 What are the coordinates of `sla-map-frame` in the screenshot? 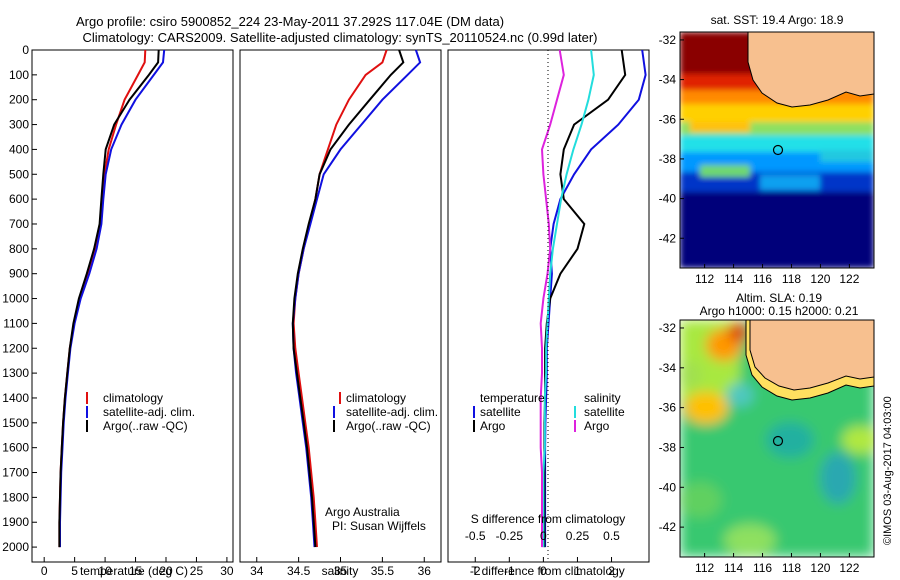 It's located at (777, 438).